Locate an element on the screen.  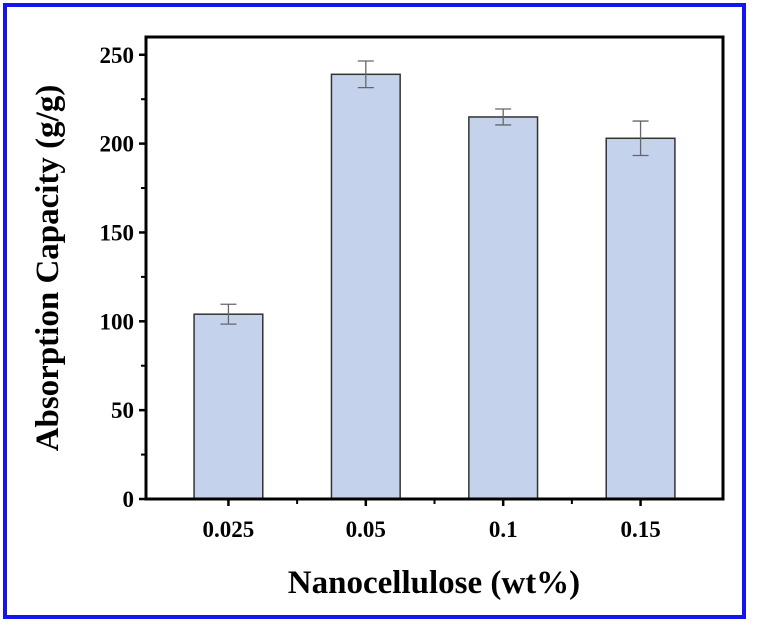
x-tick-label: 0.05 is located at coordinates (366, 529).